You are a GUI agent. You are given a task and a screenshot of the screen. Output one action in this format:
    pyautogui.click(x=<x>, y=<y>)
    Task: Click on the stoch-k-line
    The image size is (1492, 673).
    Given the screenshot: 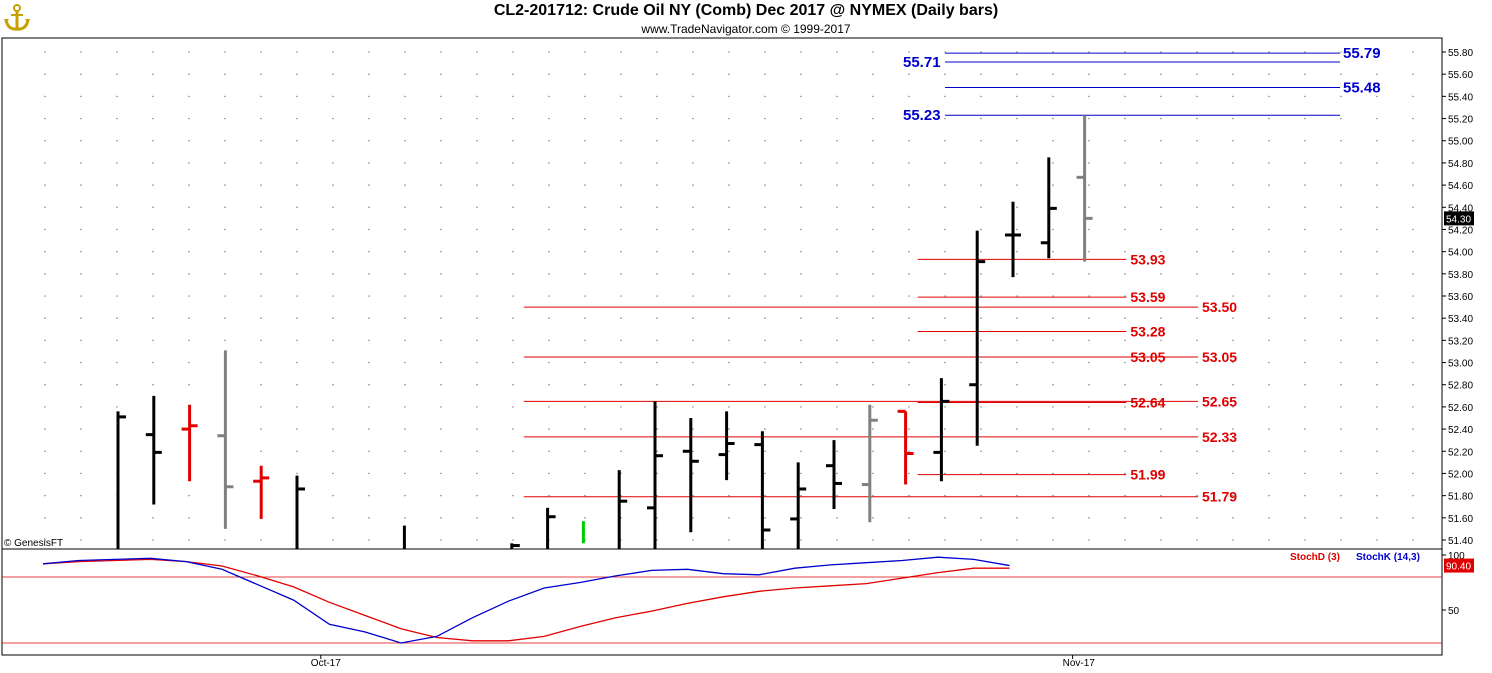 What is the action you would take?
    pyautogui.click(x=526, y=600)
    